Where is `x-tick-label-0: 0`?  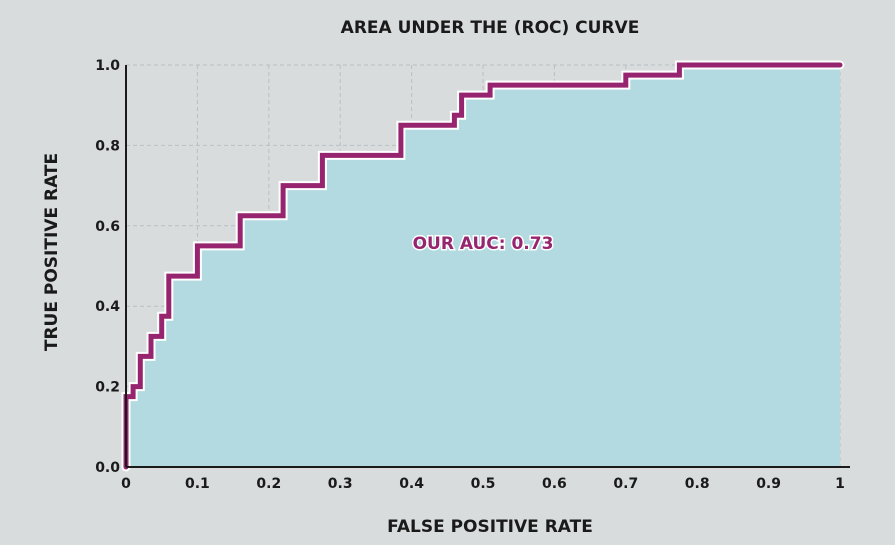 x-tick-label-0: 0 is located at coordinates (126, 484).